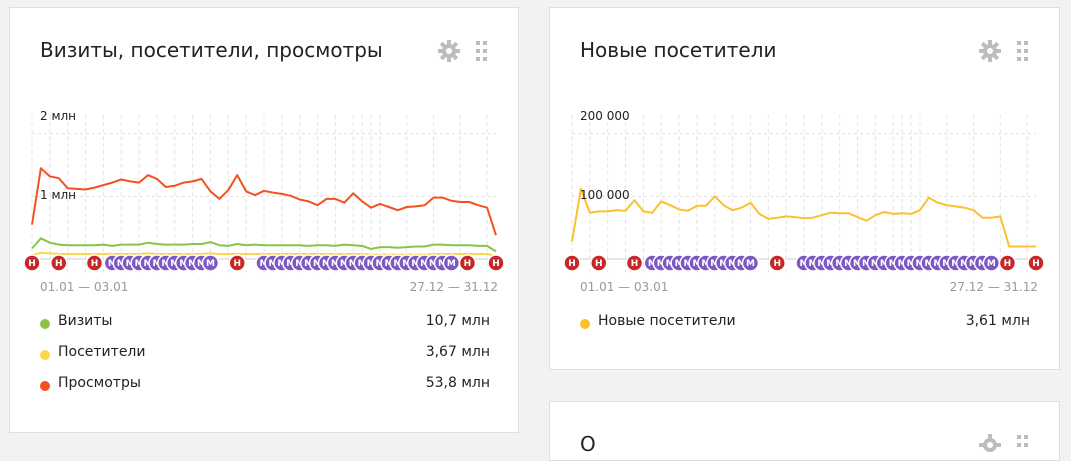 The height and width of the screenshot is (461, 1071). I want to click on legend-item-visitors: Посетители 3,67 млн, so click(265, 359).